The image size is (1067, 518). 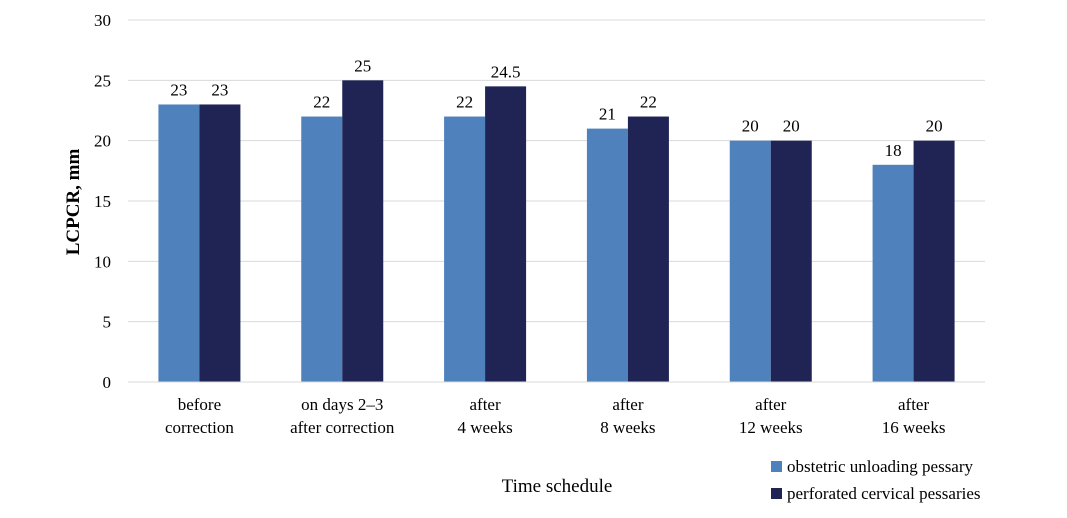 I want to click on data-labels: 23 23 22 25 22 24.5 21 22 20 20 18 20, so click(x=556, y=107).